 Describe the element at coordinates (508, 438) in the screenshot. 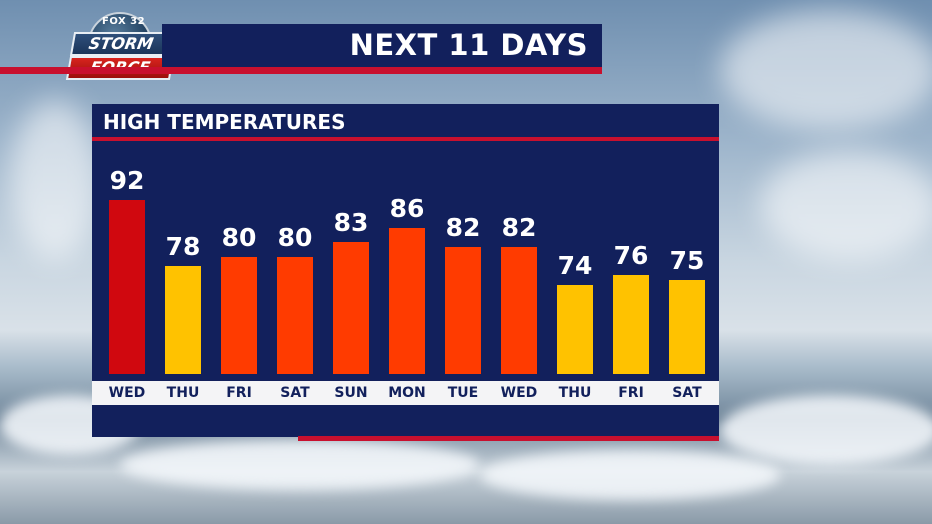

I see `panel-bottom-accent` at that location.